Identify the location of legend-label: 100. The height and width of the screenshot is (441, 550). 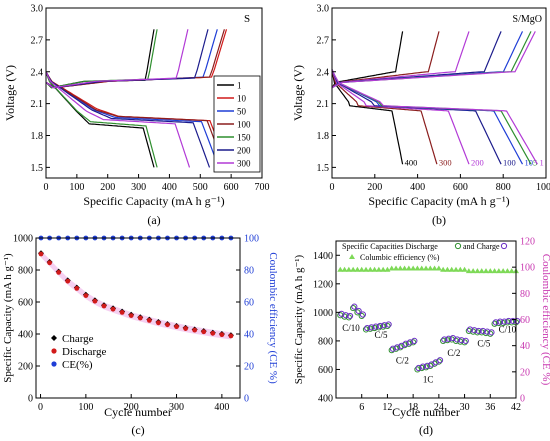
(244, 125).